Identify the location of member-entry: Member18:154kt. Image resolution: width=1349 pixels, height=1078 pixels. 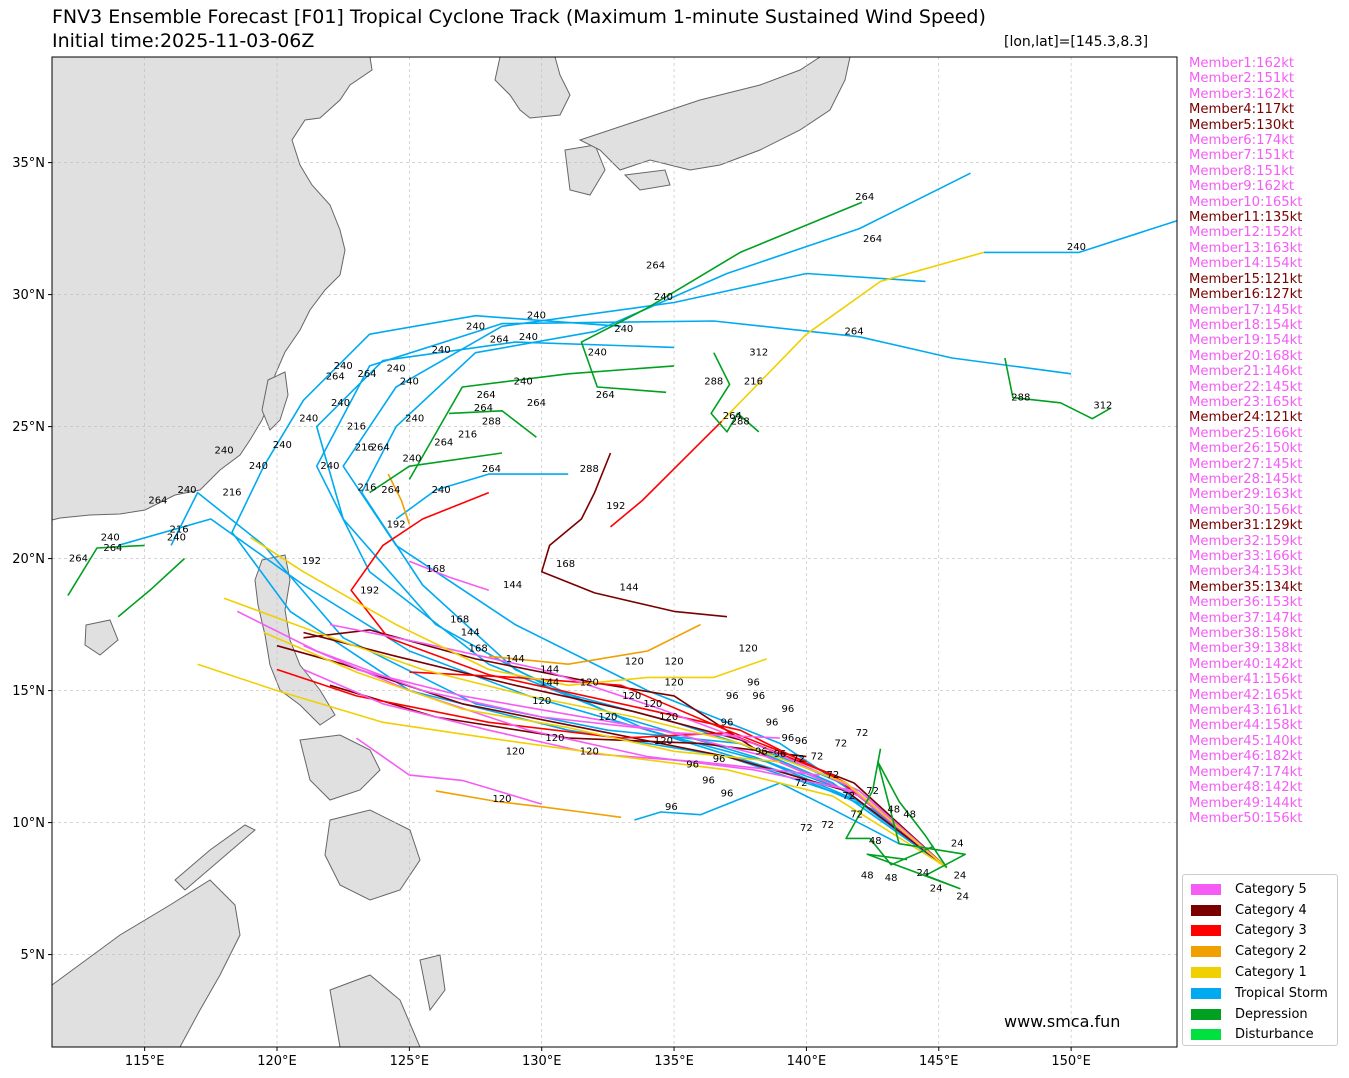
(1246, 325).